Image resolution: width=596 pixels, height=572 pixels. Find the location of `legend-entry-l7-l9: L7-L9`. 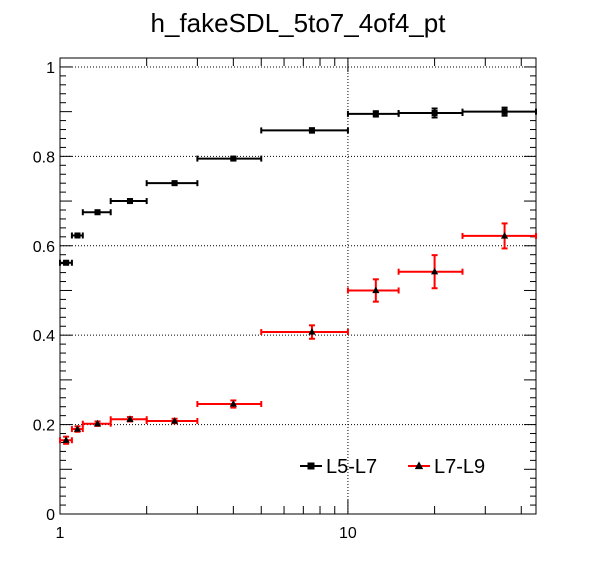

legend-entry-l7-l9: L7-L9 is located at coordinates (446, 467).